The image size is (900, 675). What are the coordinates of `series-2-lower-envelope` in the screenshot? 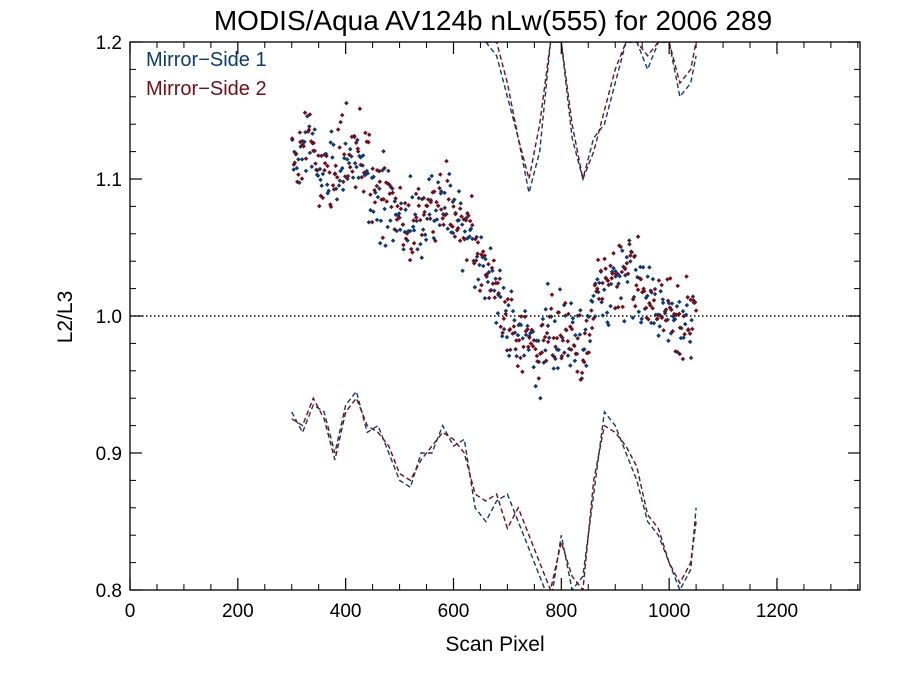 It's located at (494, 493).